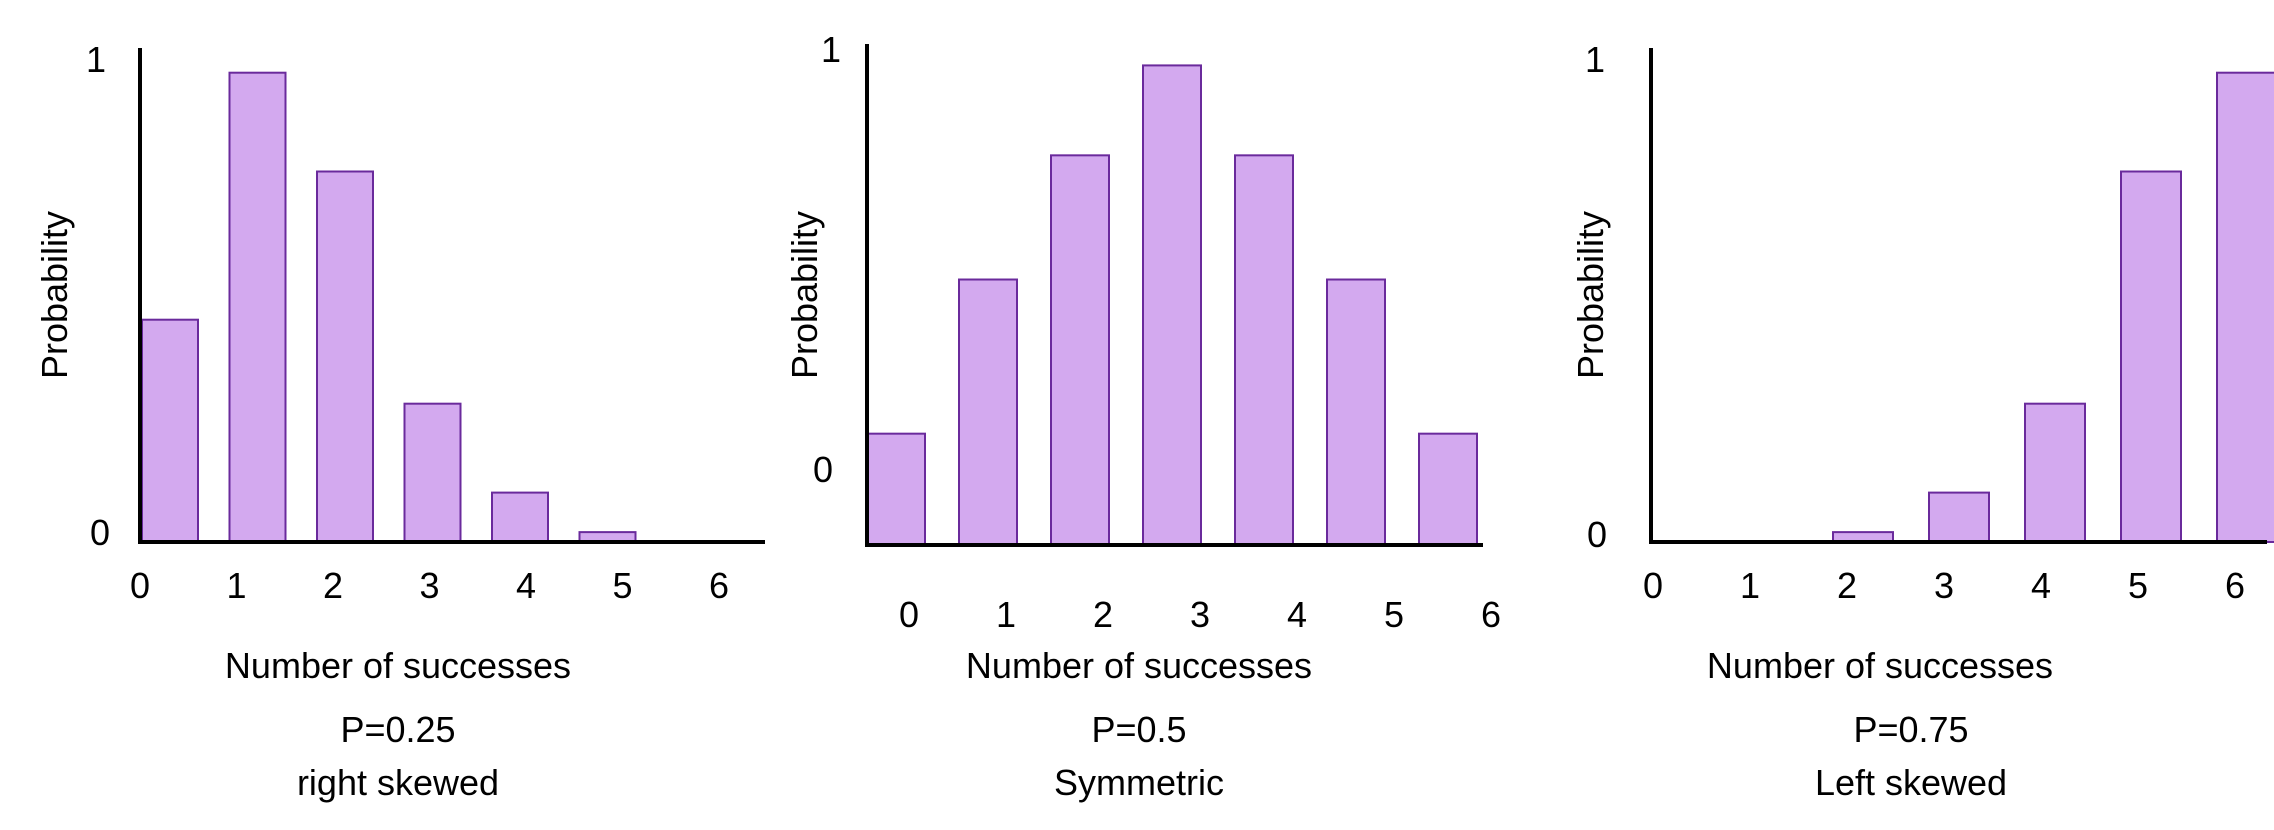  What do you see at coordinates (1139, 729) in the screenshot?
I see `chart-caption-probability: P=0.5` at bounding box center [1139, 729].